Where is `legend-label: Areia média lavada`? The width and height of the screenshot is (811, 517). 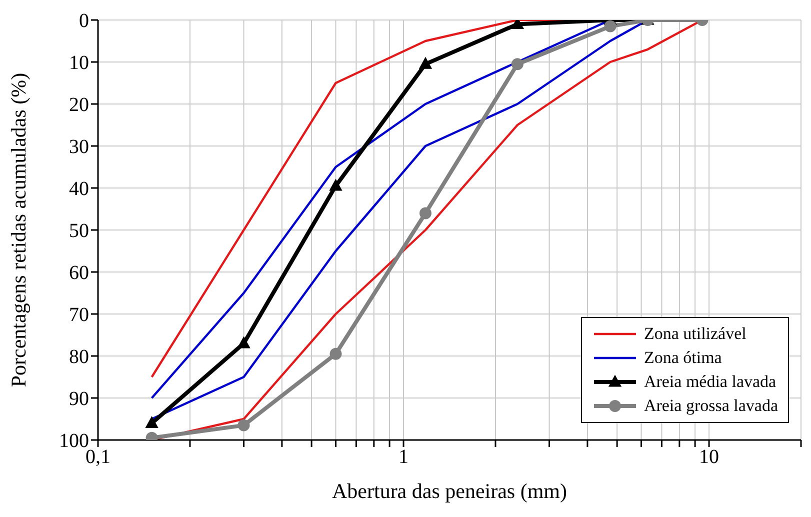 legend-label: Areia média lavada is located at coordinates (710, 382).